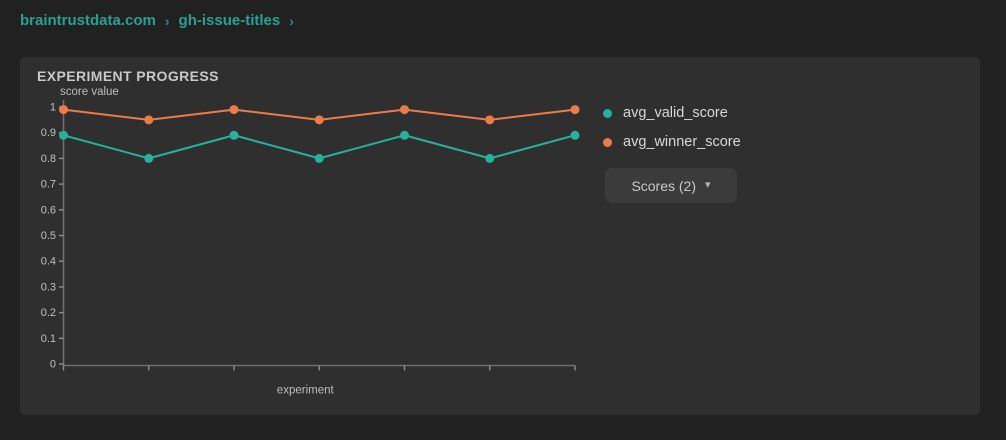 This screenshot has height=440, width=1006. I want to click on y-tick-label: 0, so click(53, 365).